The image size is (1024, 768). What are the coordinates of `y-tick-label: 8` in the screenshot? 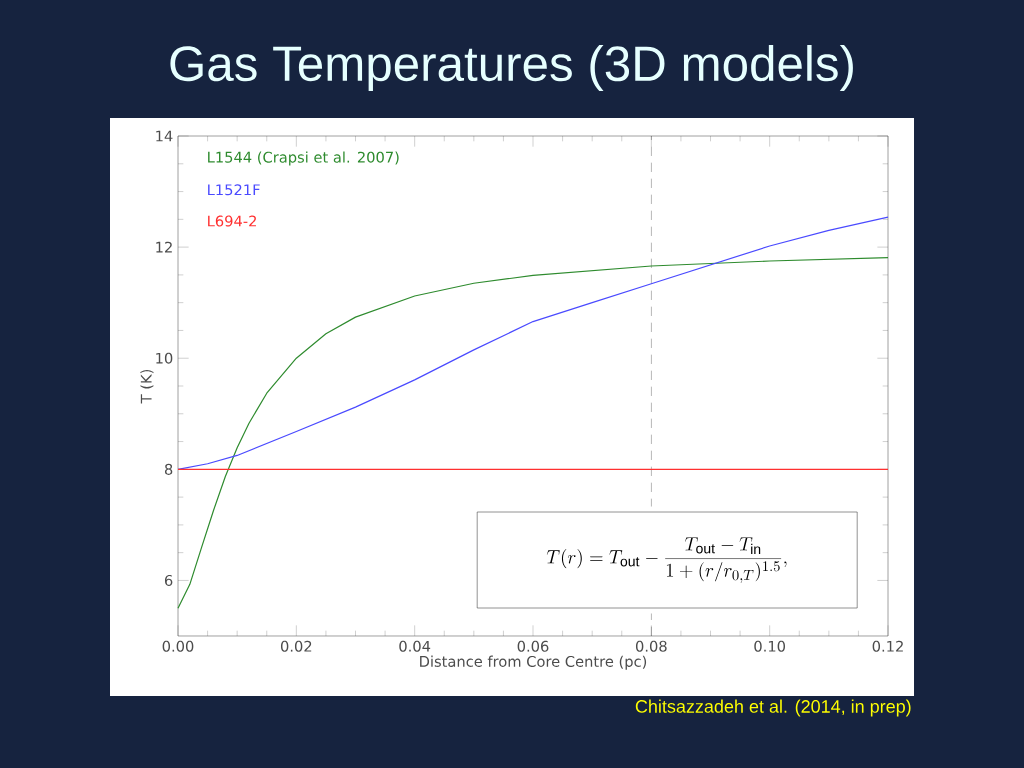 It's located at (168, 469).